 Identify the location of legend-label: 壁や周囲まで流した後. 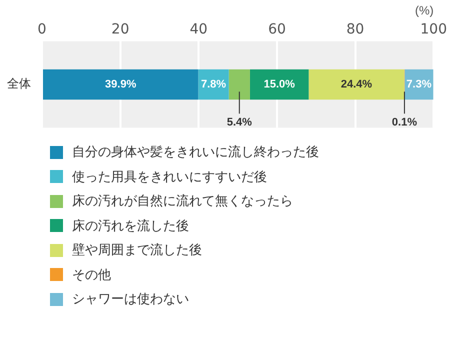
(137, 251).